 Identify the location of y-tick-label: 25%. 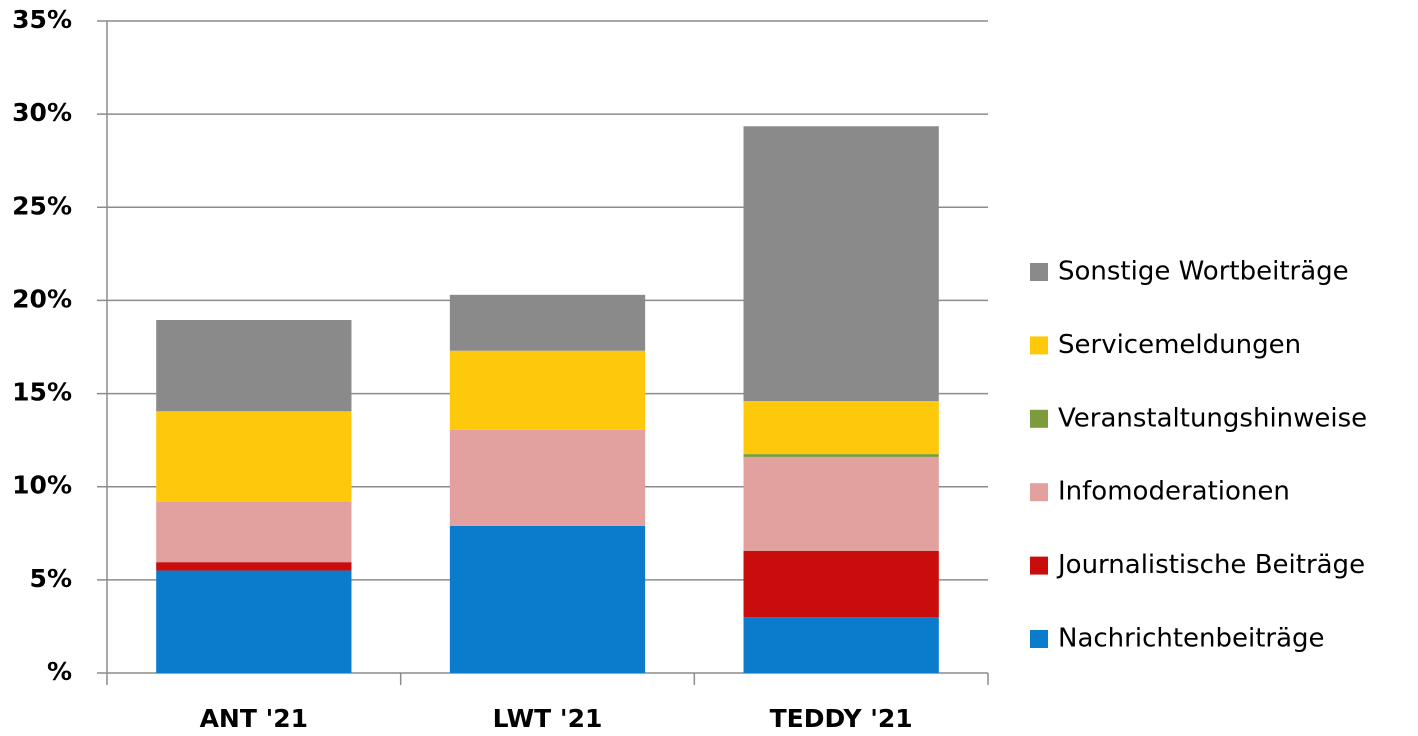
(42, 205).